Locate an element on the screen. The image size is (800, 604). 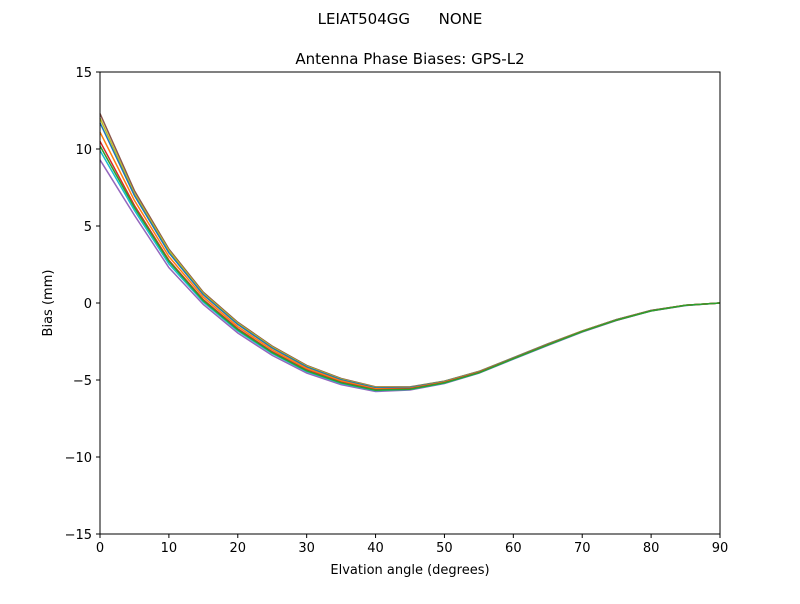
y-axis-label: Bias (mm) is located at coordinates (48, 303).